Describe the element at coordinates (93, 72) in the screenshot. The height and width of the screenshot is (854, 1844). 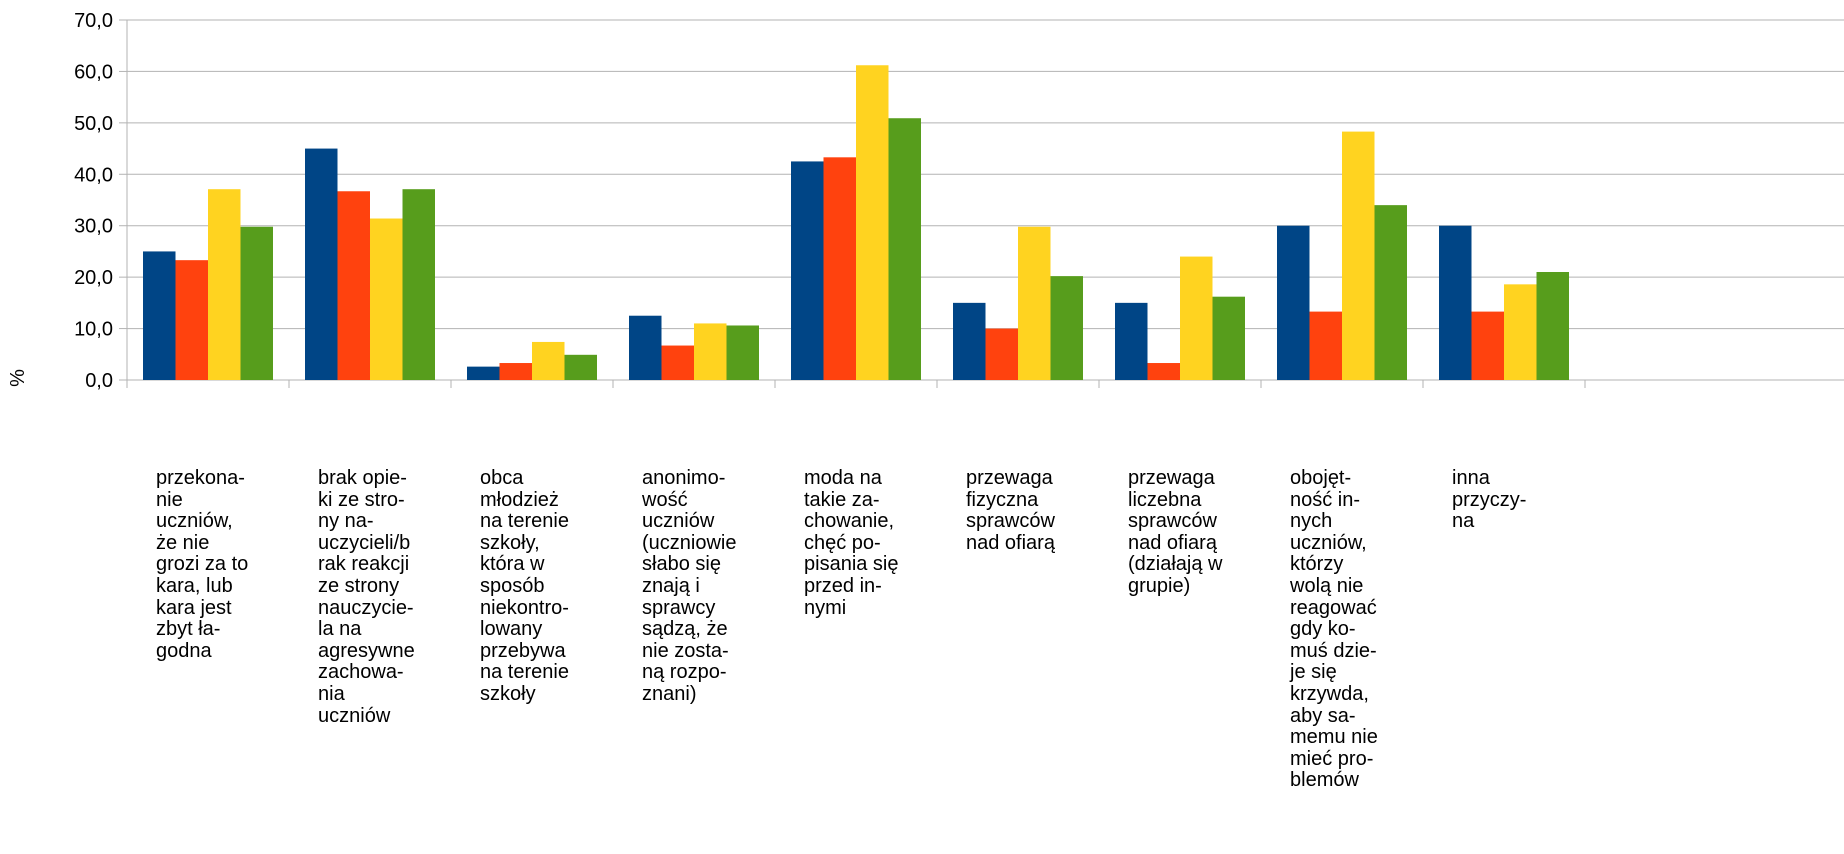
I see `y-tick-label: 60,0` at that location.